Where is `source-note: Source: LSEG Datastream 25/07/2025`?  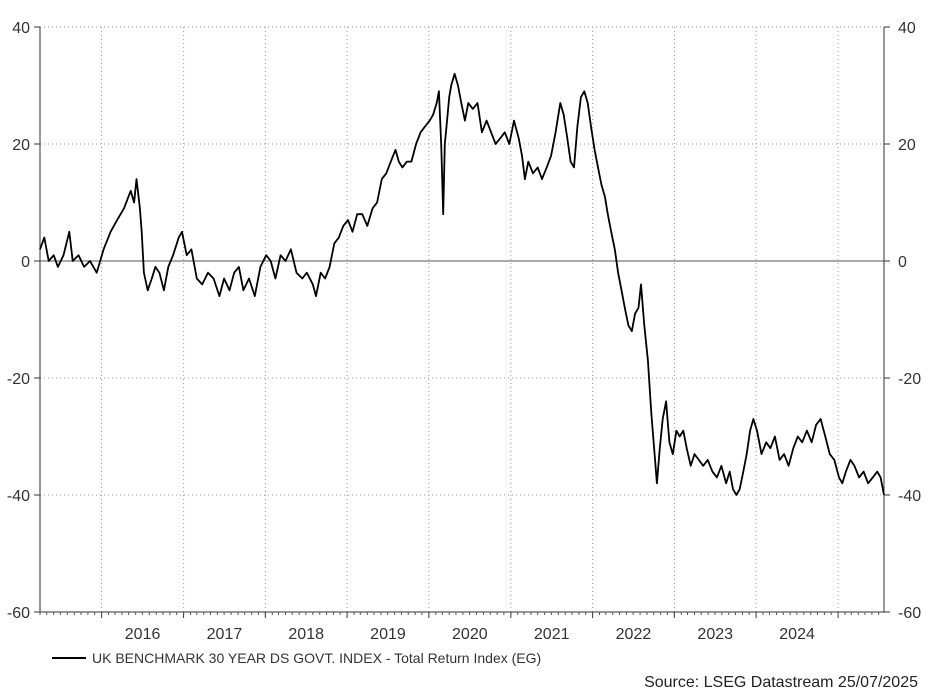
source-note: Source: LSEG Datastream 25/07/2025 is located at coordinates (781, 682).